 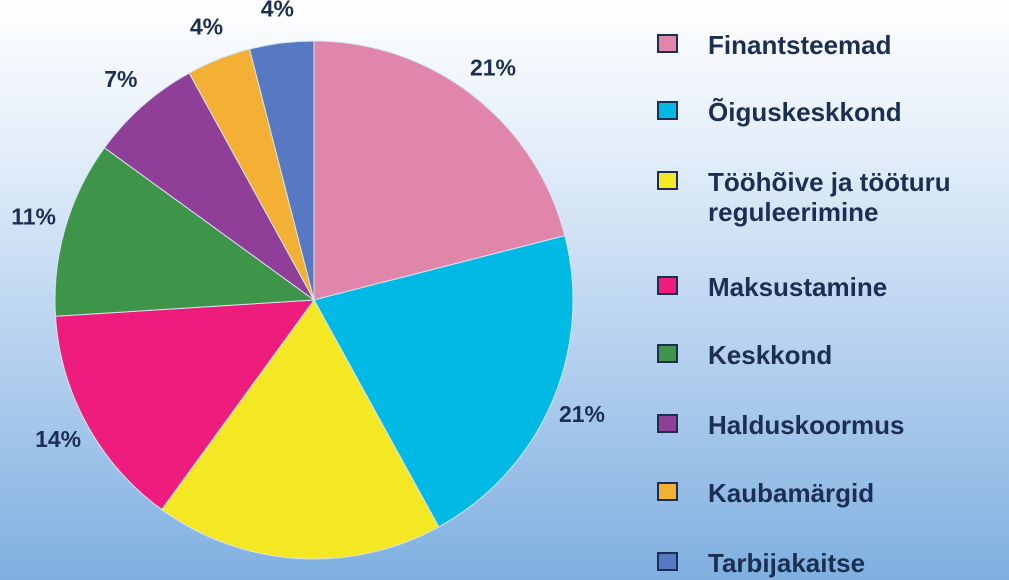 I want to click on legend-item: Õiguskeskkond, so click(x=832, y=112).